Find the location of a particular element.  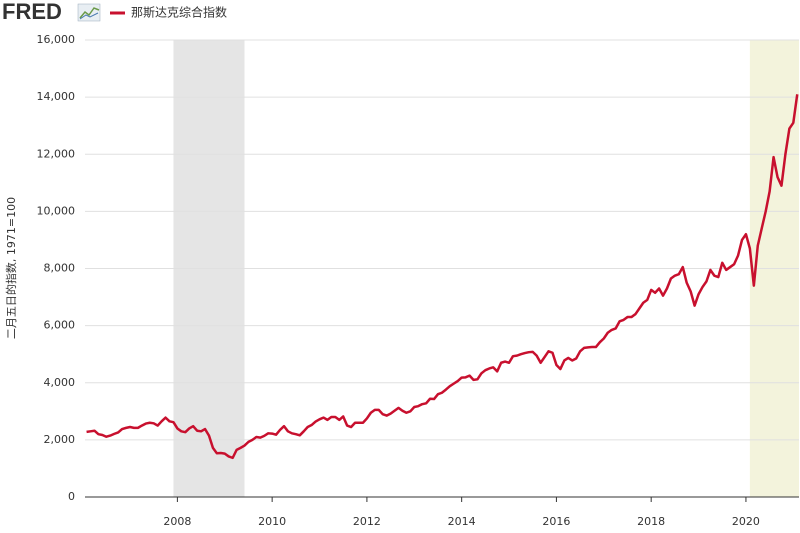

x-tick-label: 2010 is located at coordinates (272, 521).